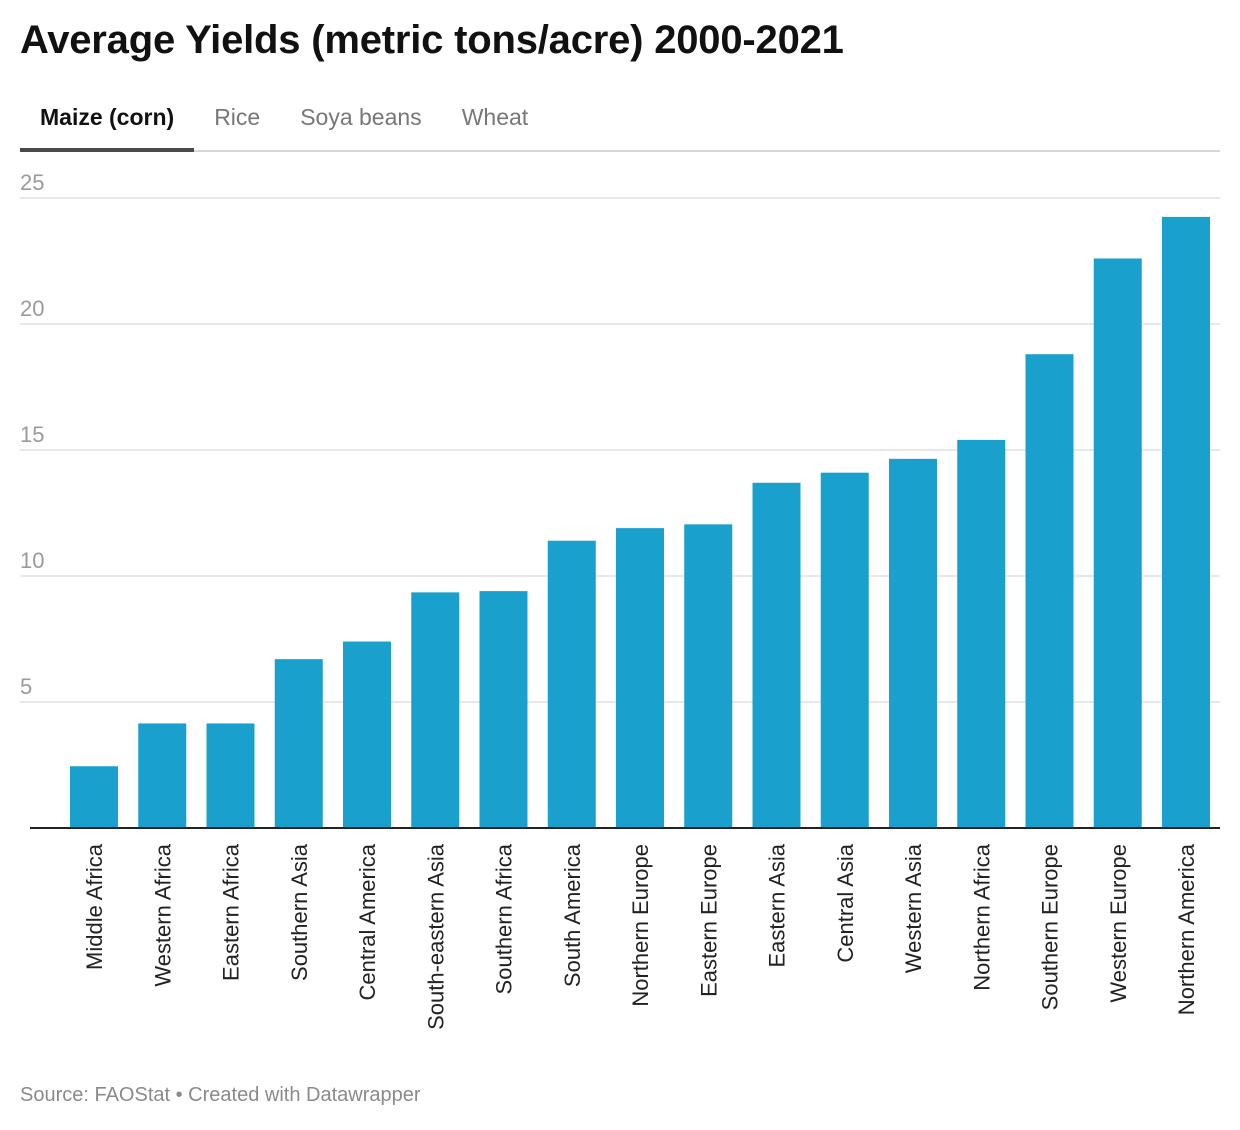 This screenshot has height=1130, width=1240. I want to click on y-tick-label: 10, so click(32, 560).